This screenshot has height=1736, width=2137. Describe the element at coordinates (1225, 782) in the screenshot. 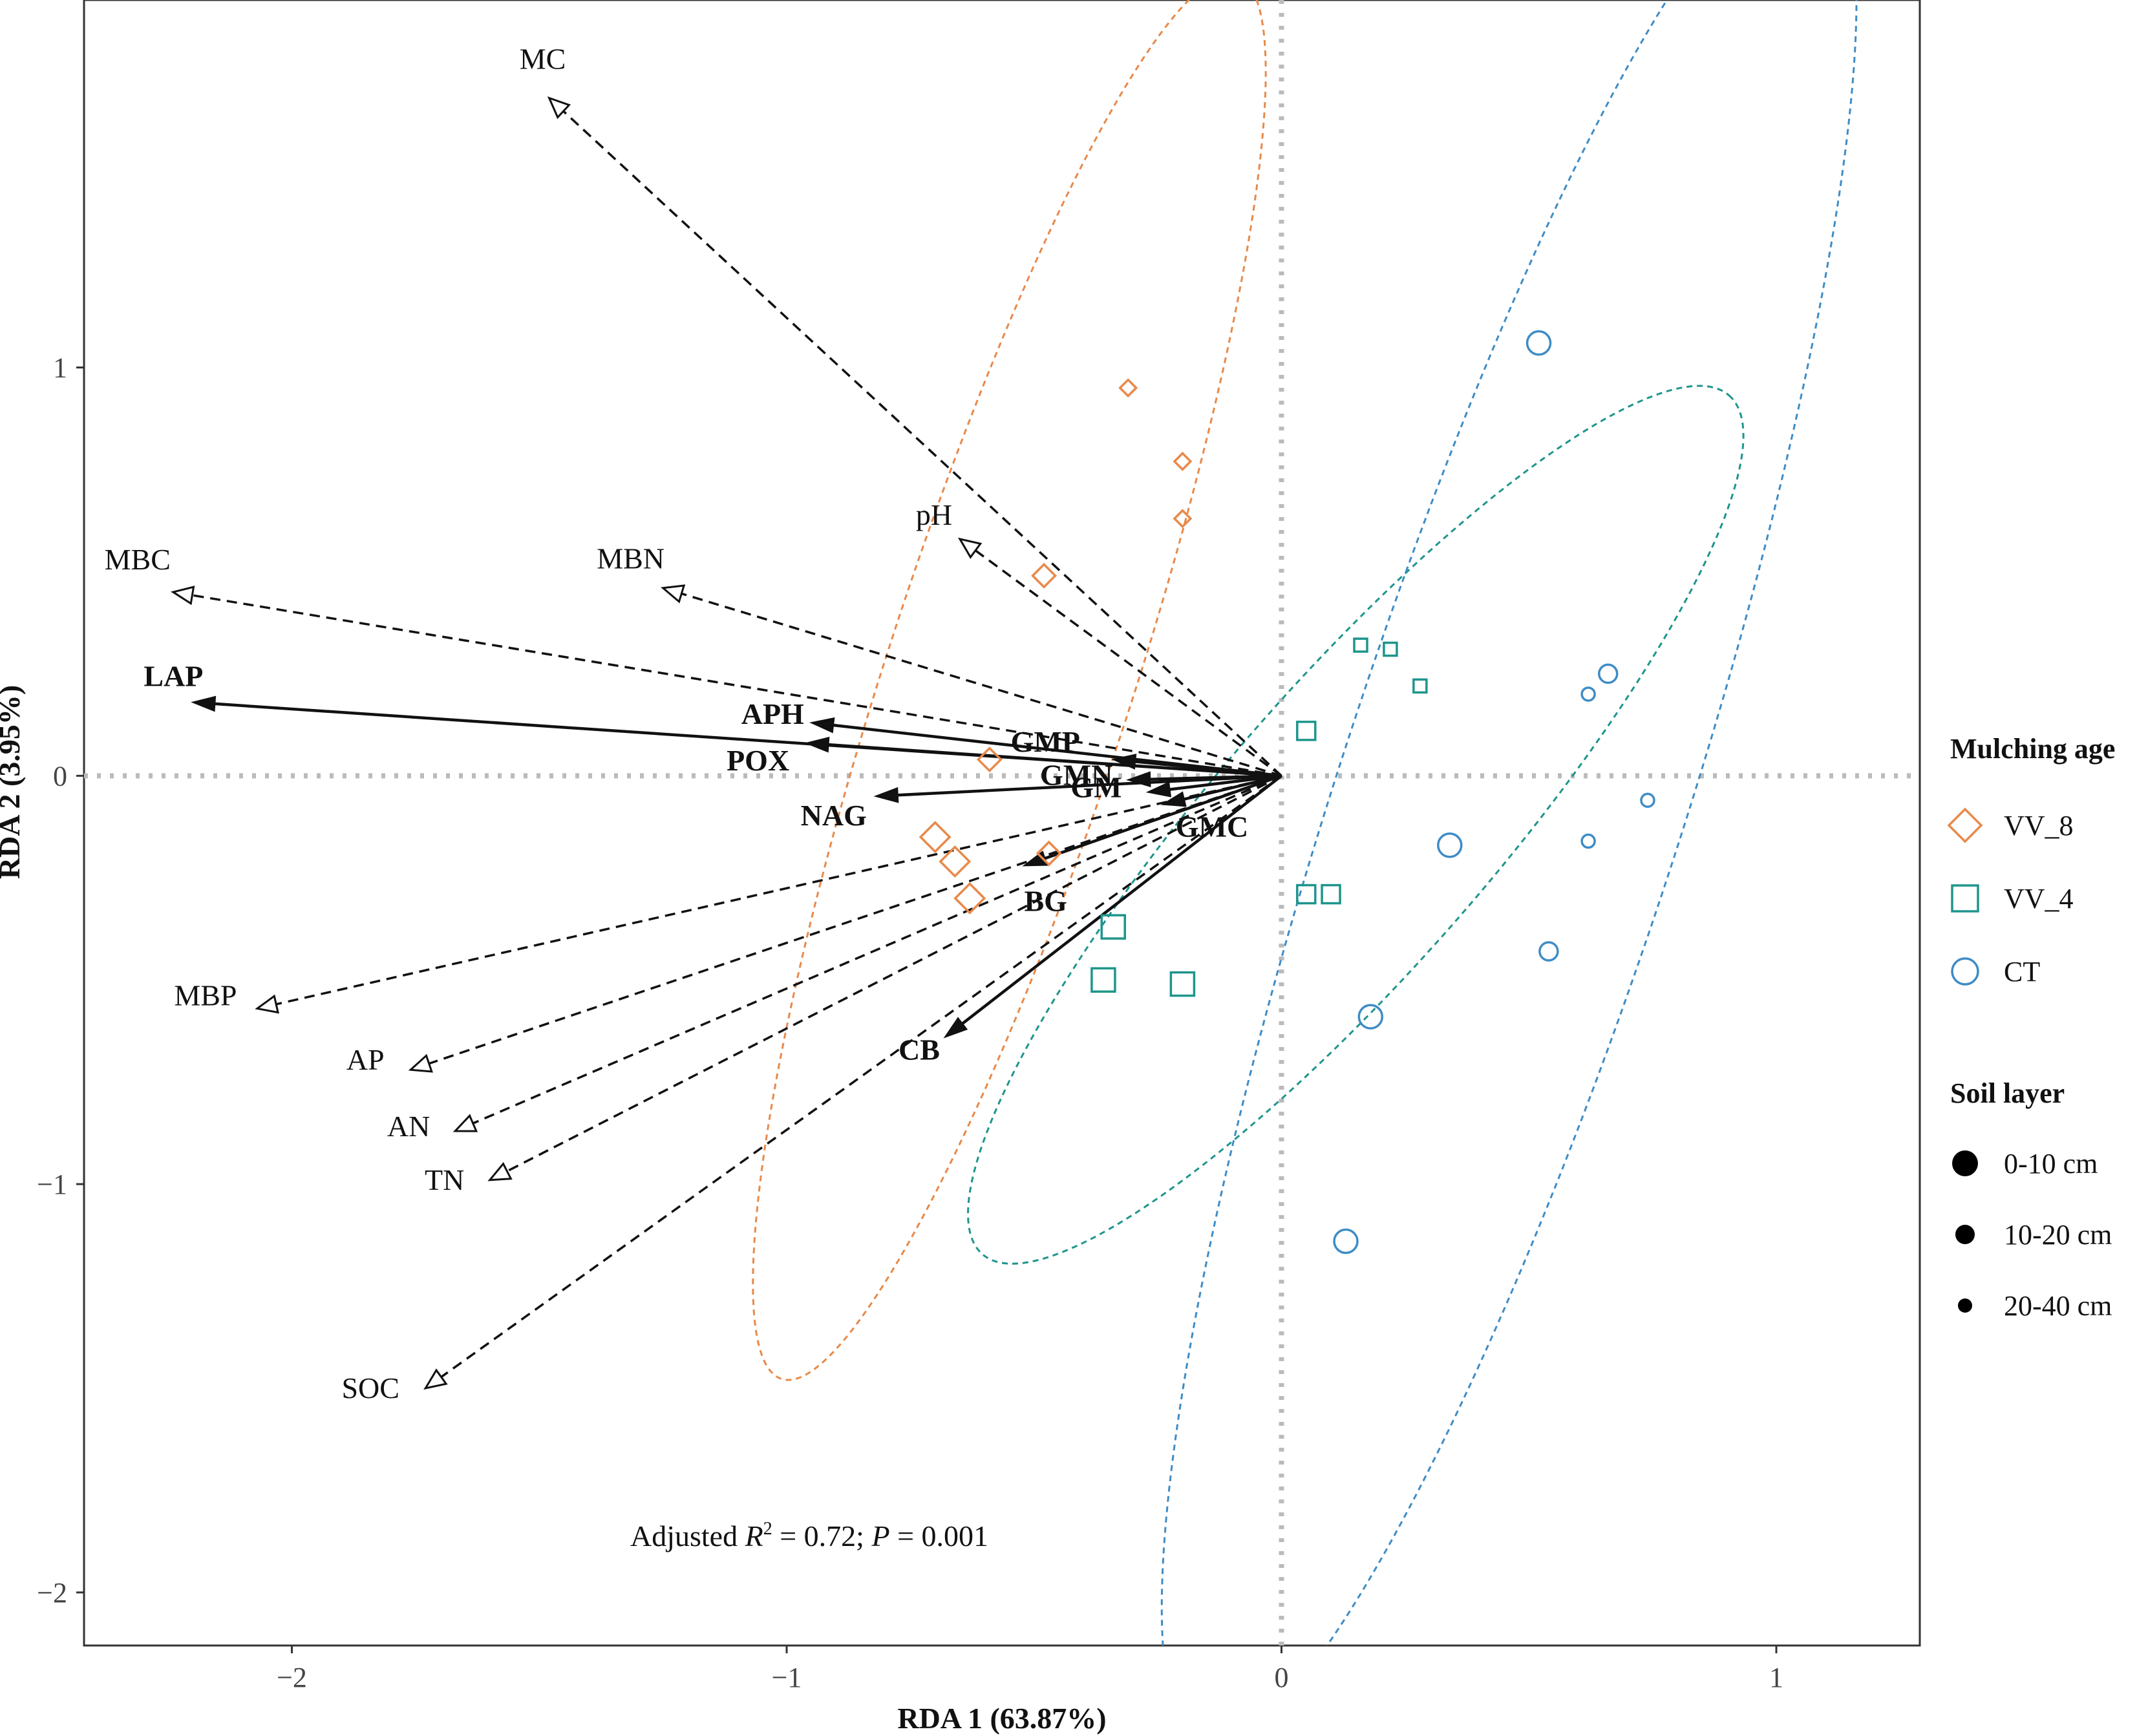

I see `enzyme-vector-gm` at that location.